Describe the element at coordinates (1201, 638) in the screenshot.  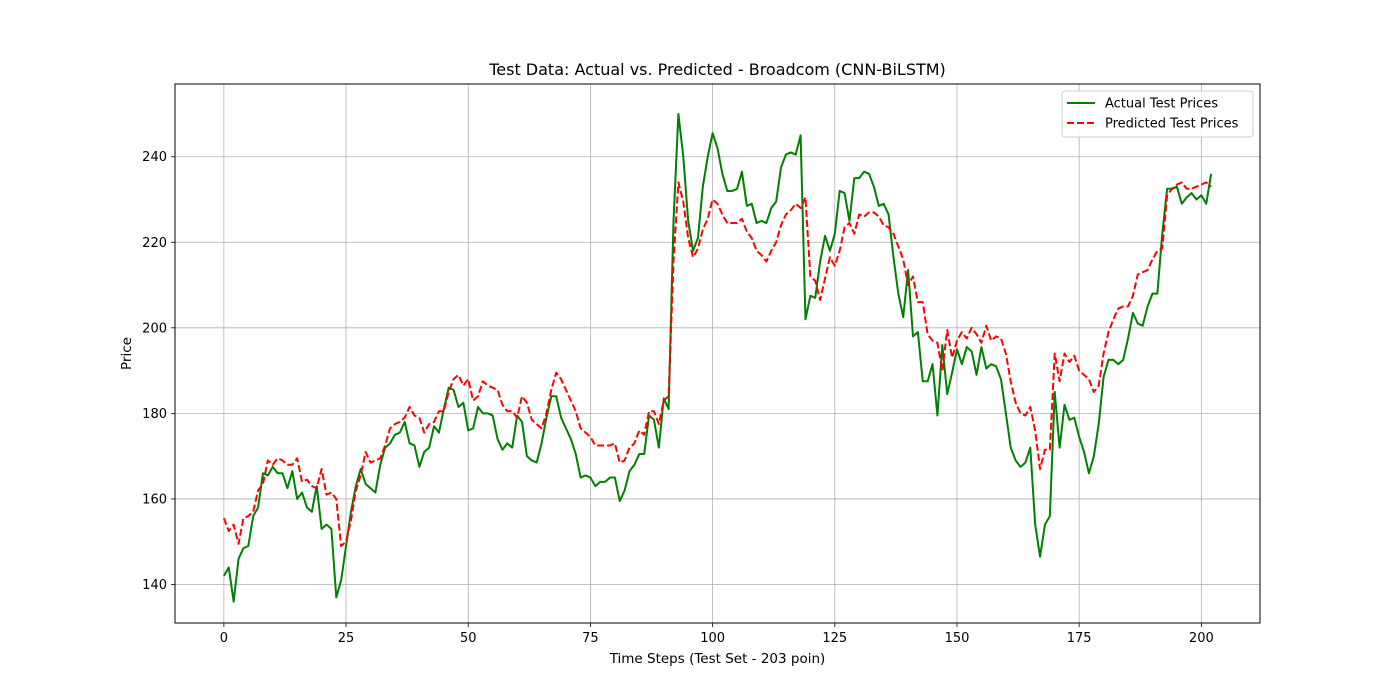
I see `x-tick-label: 200` at that location.